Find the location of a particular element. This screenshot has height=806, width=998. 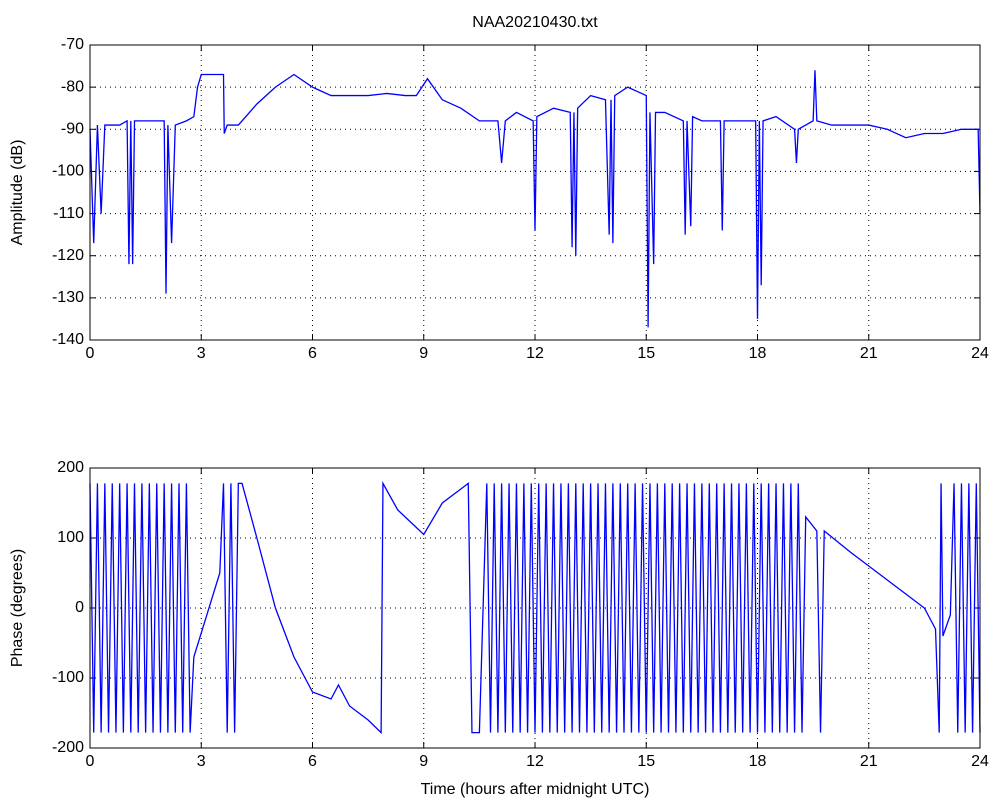

y-tick-label: 100 is located at coordinates (70, 537).